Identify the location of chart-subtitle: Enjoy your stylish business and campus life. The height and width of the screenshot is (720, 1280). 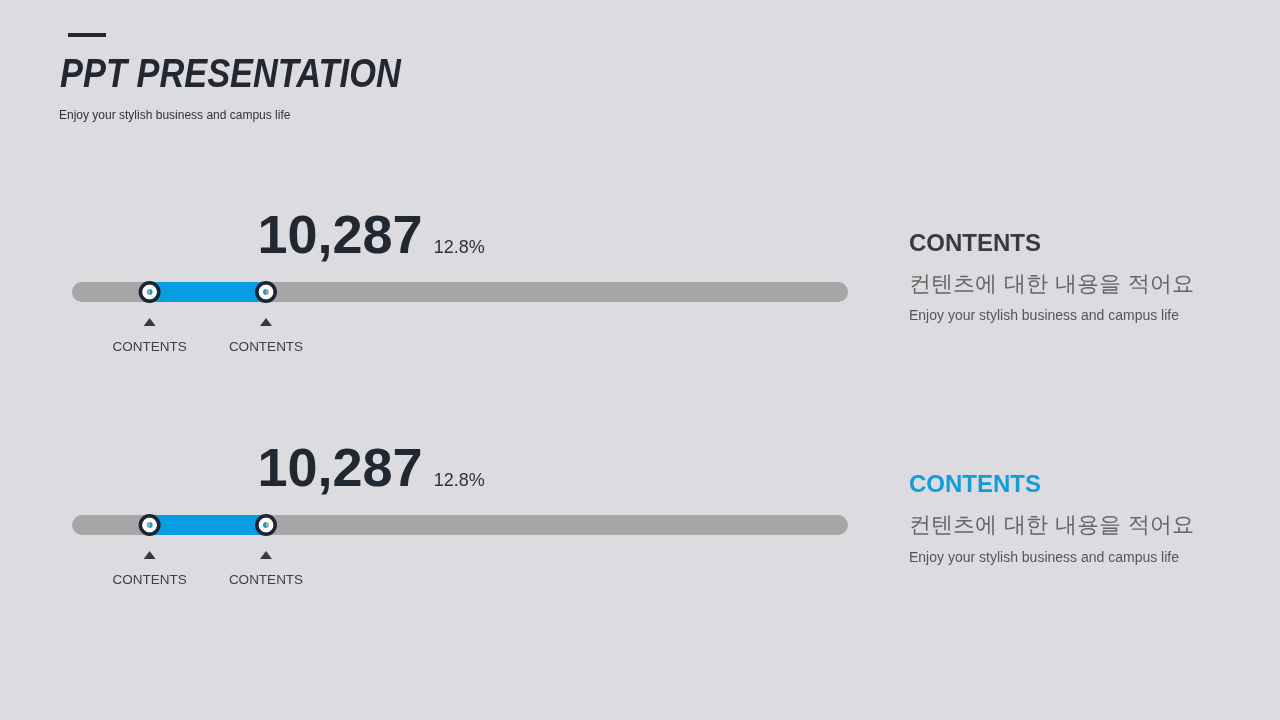
(175, 115).